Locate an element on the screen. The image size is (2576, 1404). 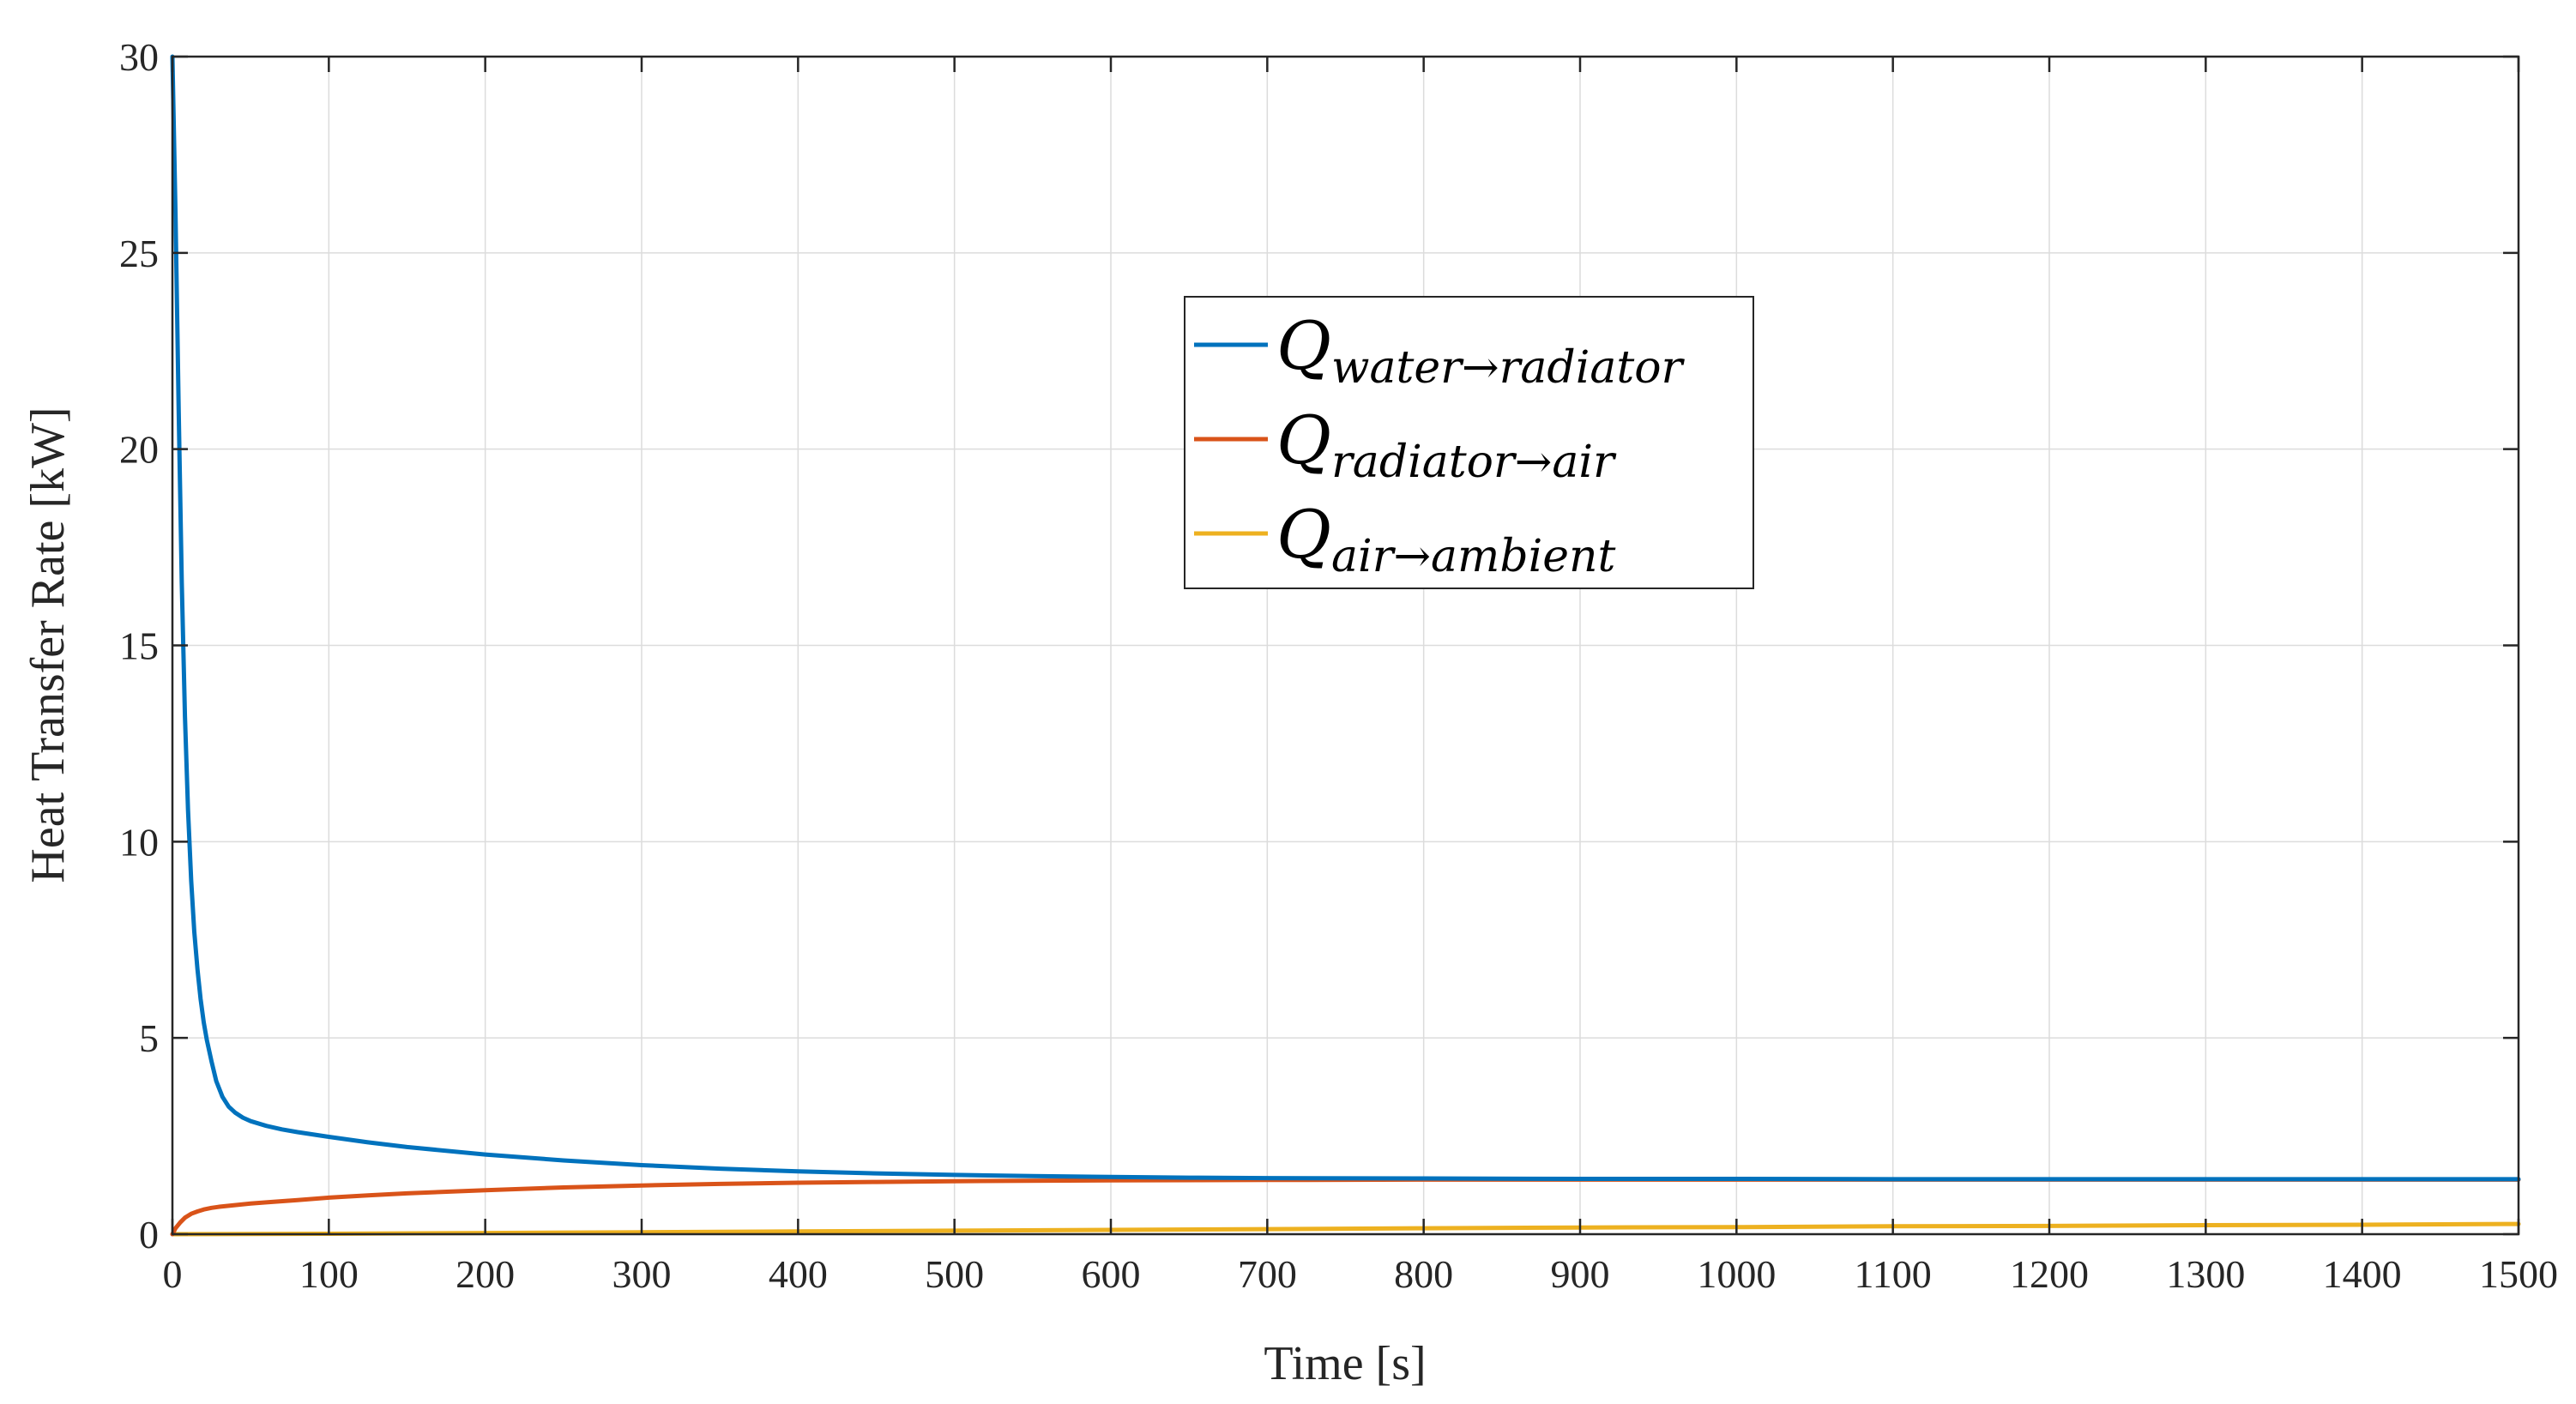
x-tick-label: 1200 is located at coordinates (2049, 1274).